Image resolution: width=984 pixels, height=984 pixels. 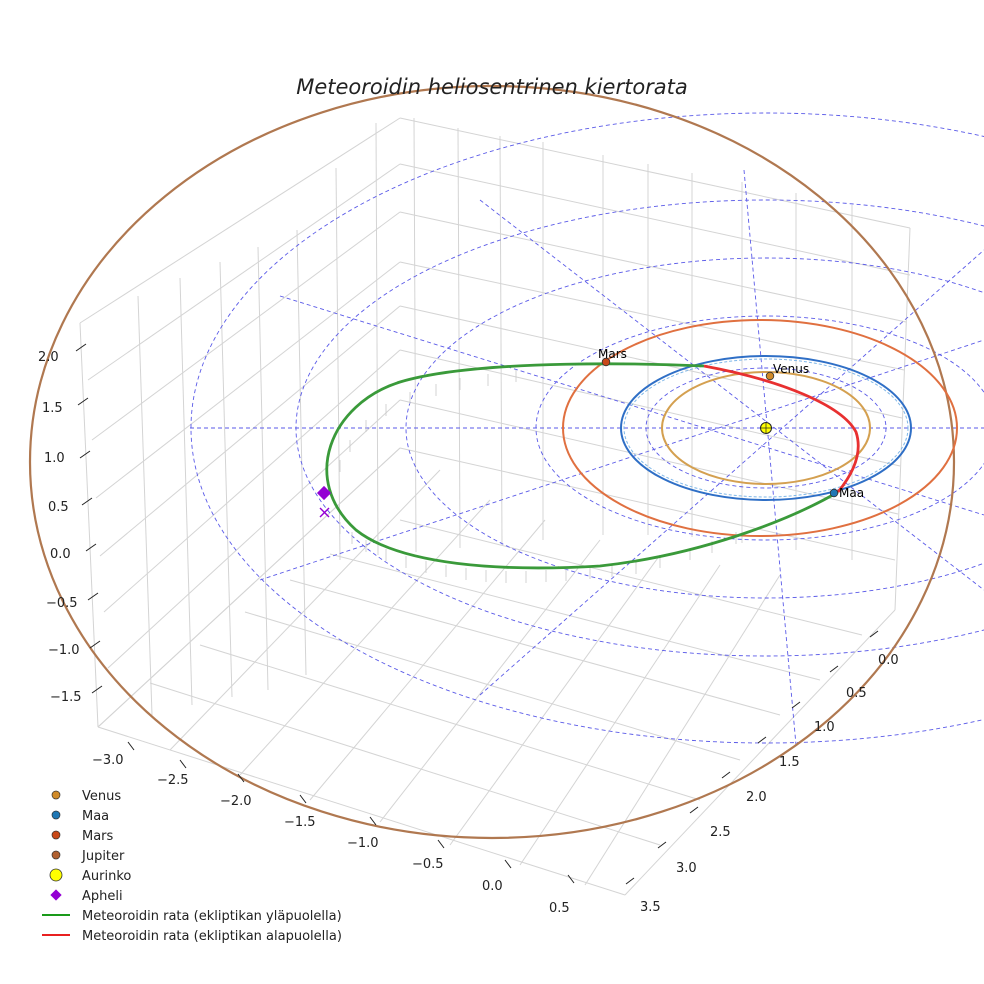 I want to click on x-tick-label: −3.0, so click(x=108, y=760).